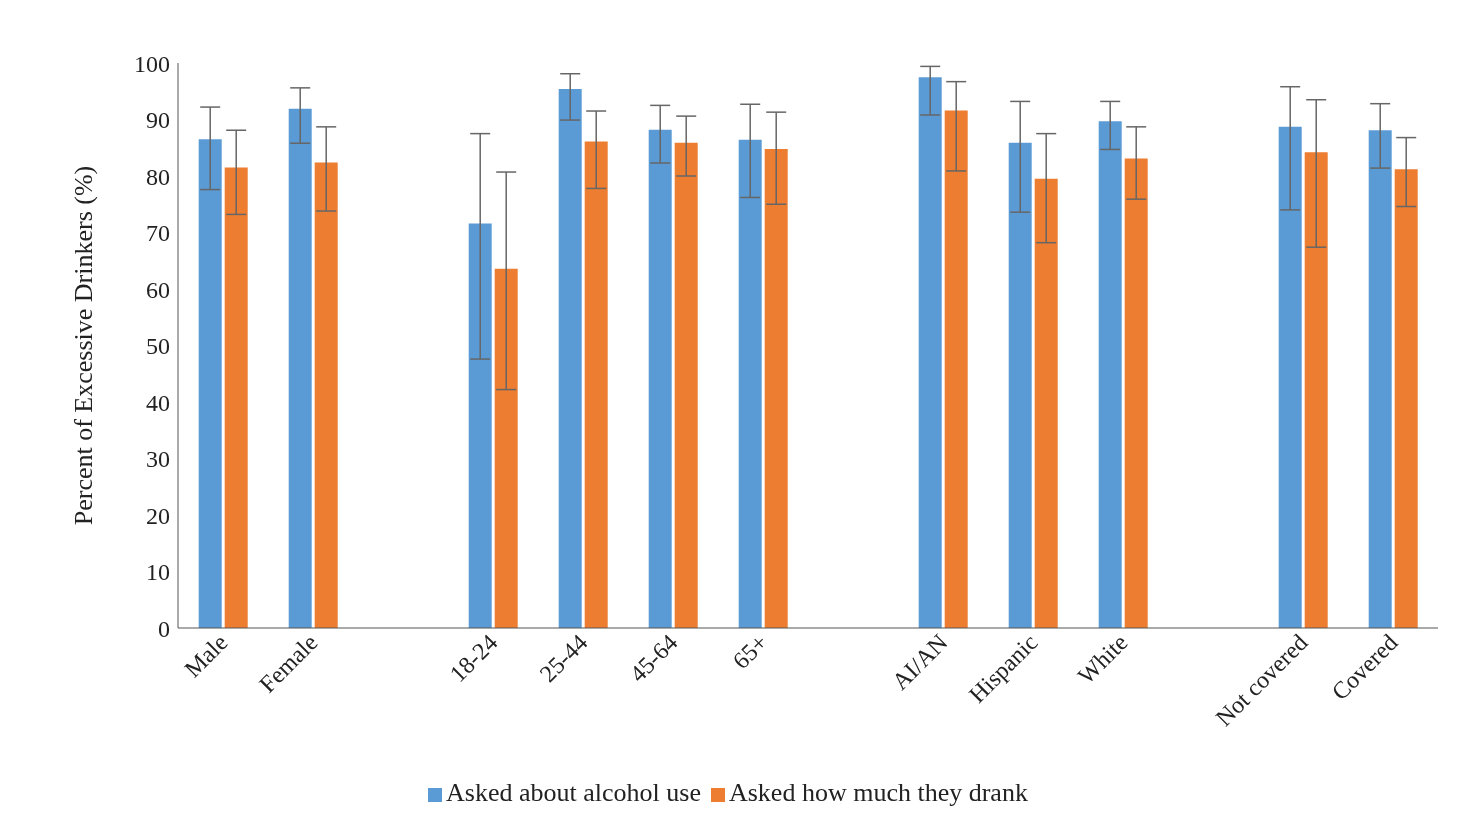 The image size is (1475, 827). Describe the element at coordinates (158, 459) in the screenshot. I see `y-tick-label: 30` at that location.